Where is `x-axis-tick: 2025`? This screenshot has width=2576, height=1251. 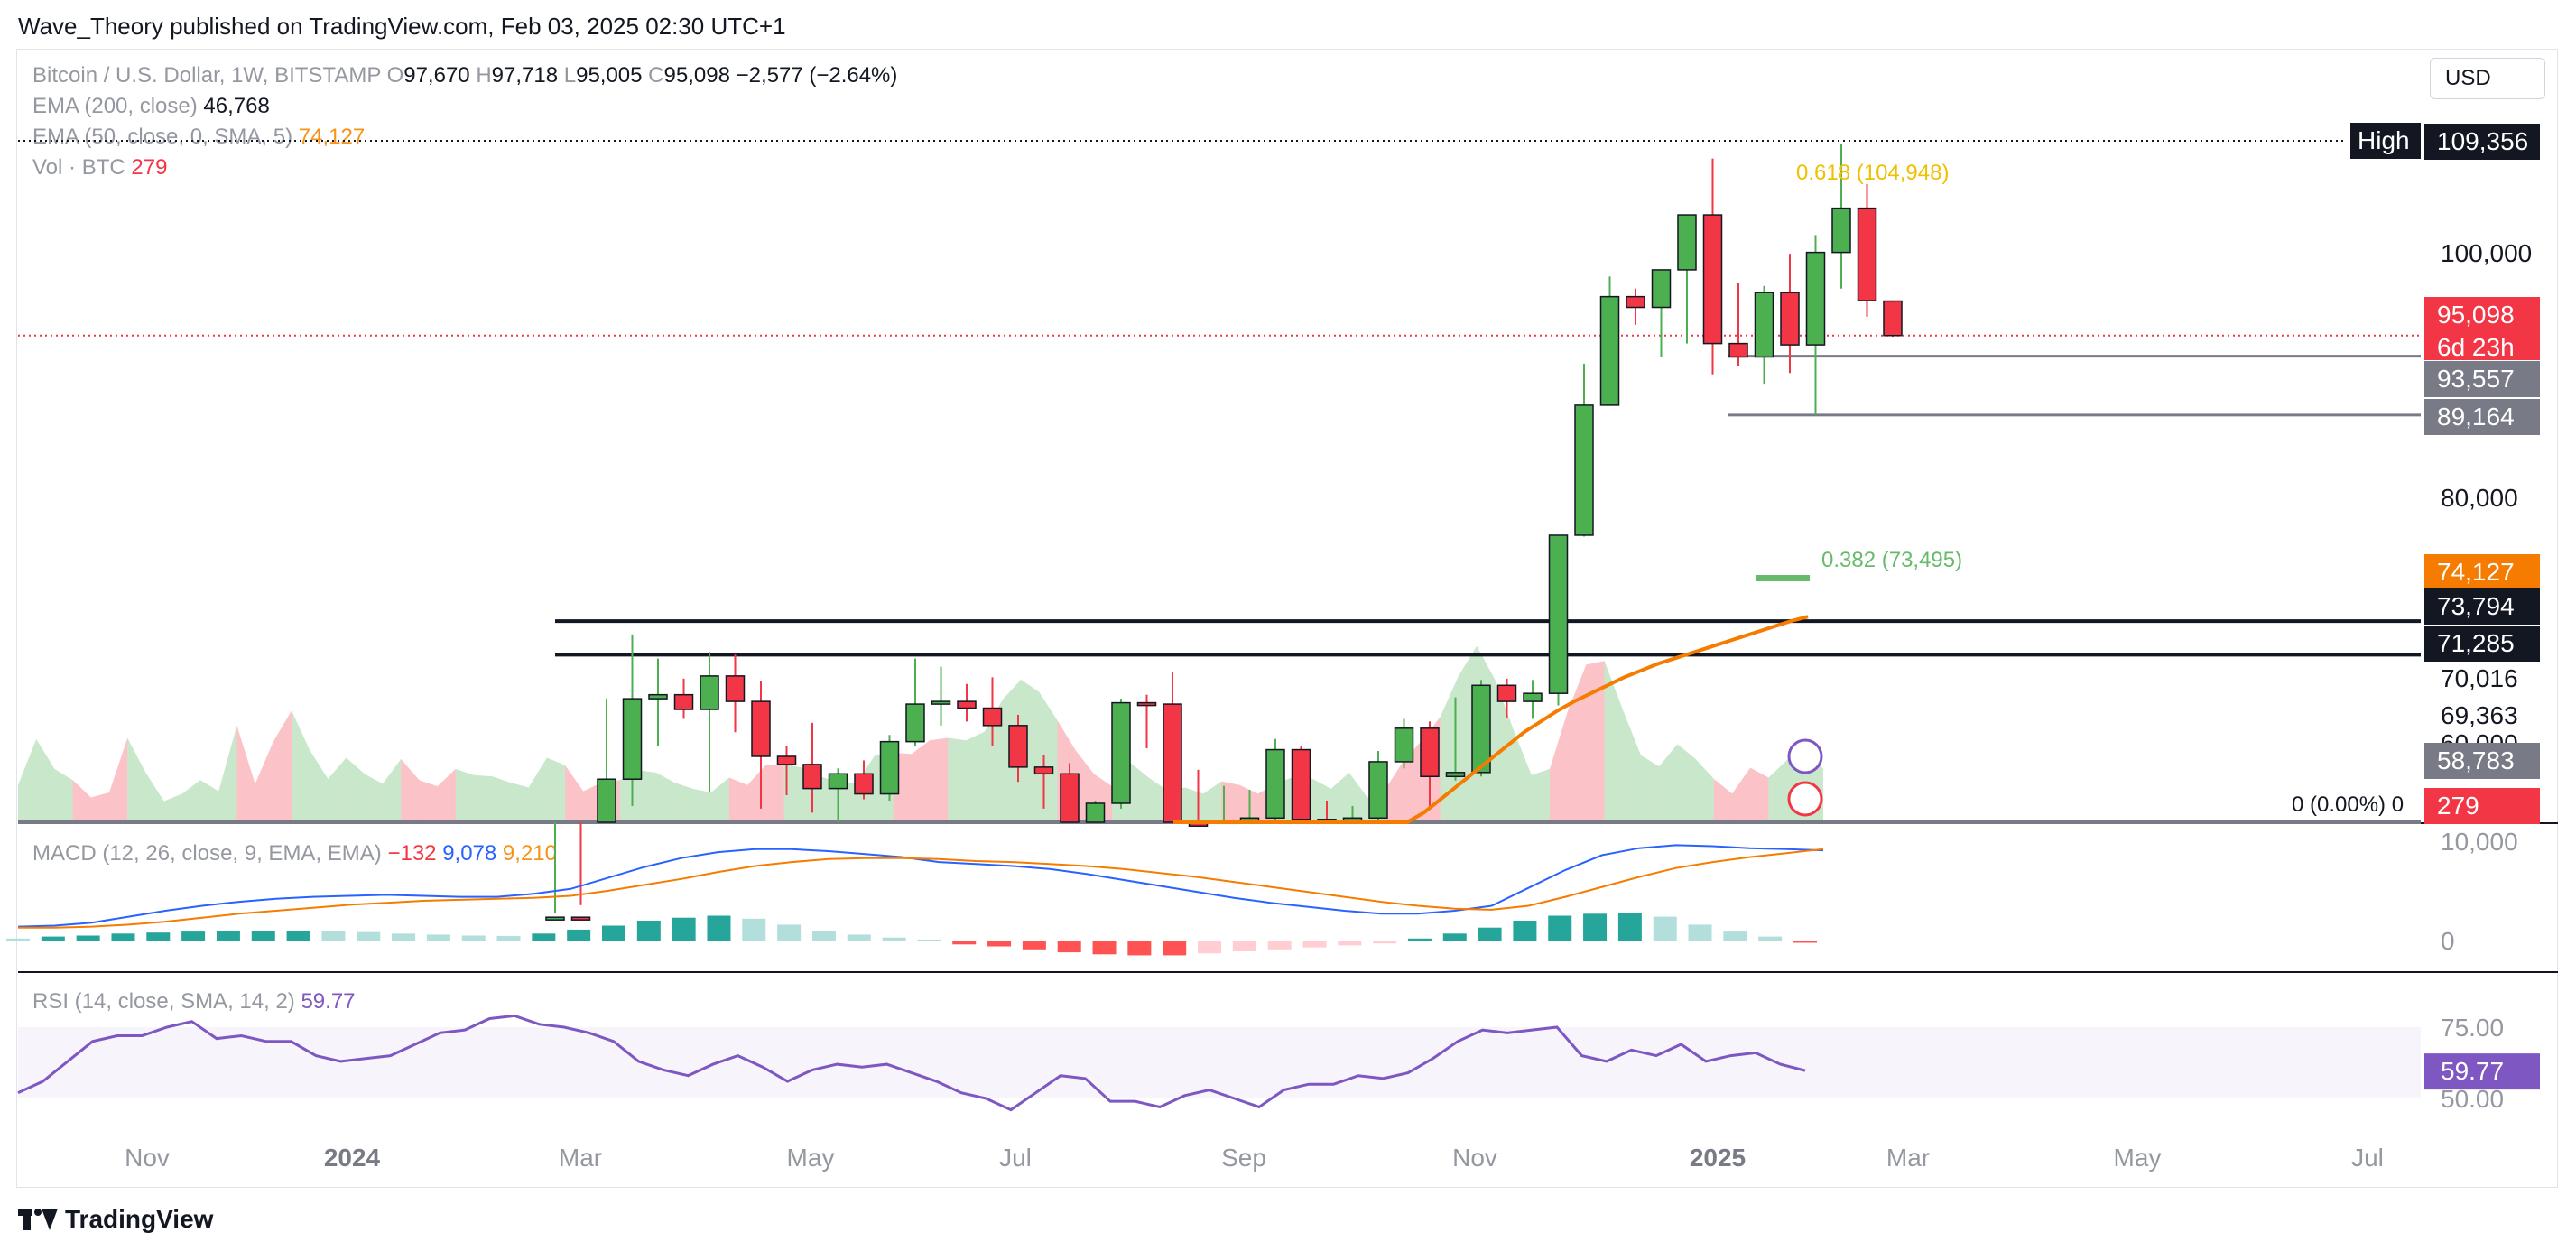
x-axis-tick: 2025 is located at coordinates (1718, 1158).